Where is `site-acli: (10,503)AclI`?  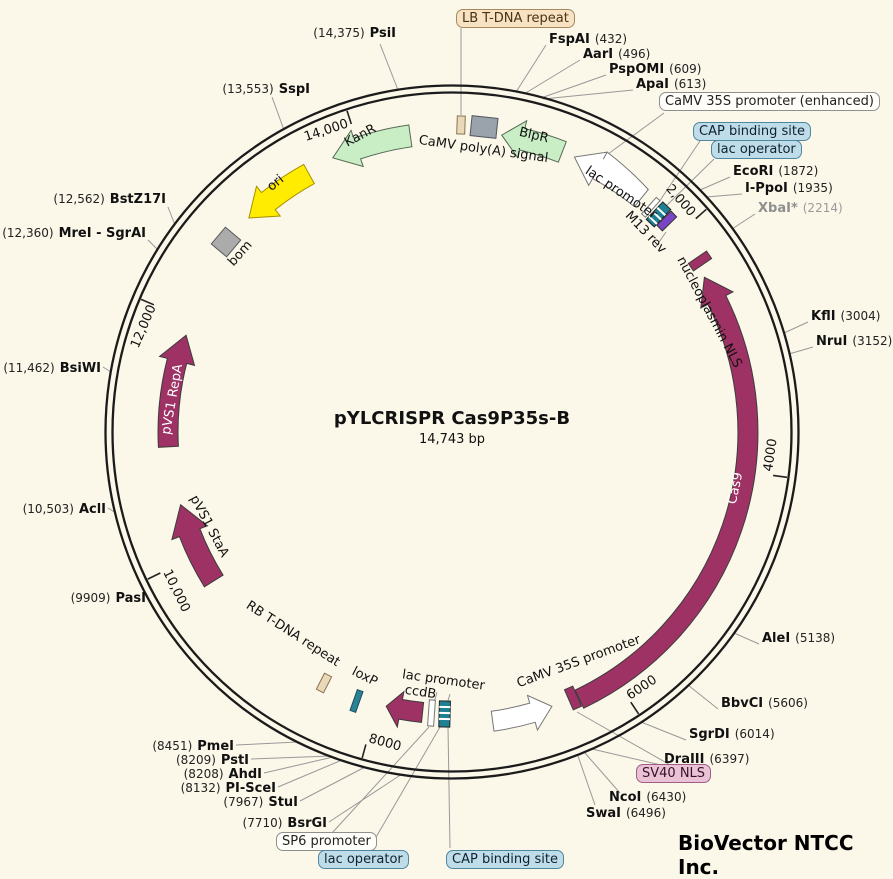 site-acli: (10,503)AclI is located at coordinates (64, 509).